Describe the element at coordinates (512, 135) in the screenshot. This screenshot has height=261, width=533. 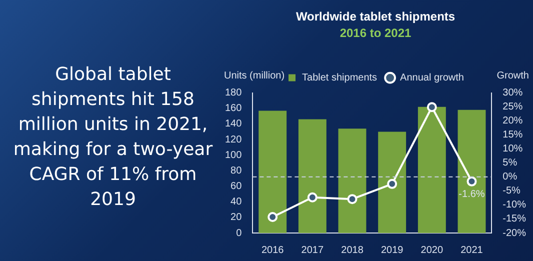
I see `y2-tick-label: 15%` at that location.